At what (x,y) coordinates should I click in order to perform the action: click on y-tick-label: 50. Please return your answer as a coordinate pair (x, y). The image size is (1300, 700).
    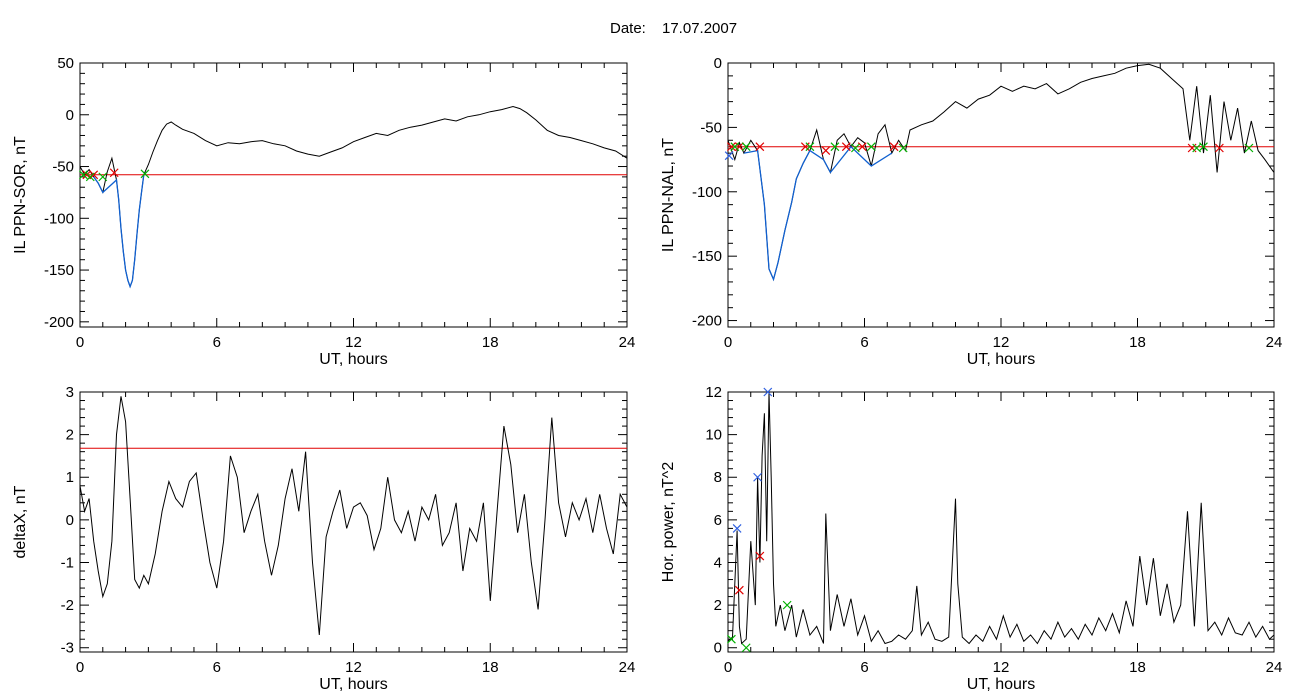
    Looking at the image, I should click on (65, 63).